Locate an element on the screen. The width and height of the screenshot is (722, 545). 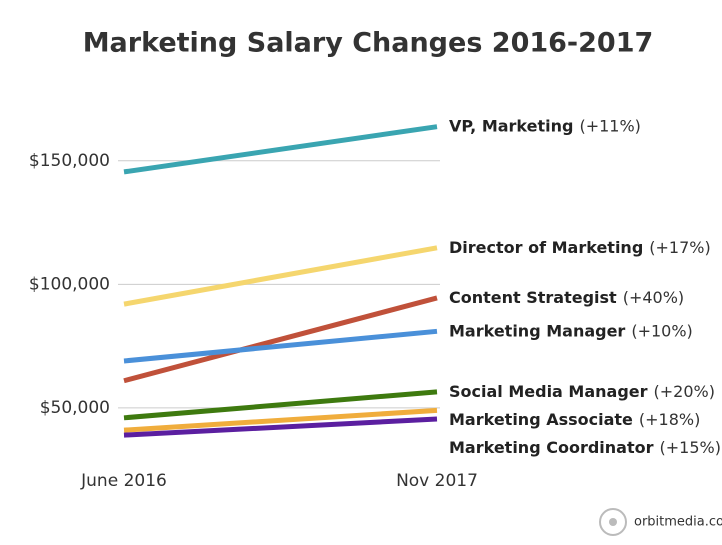
series-label: Marketing Manager (+10%) is located at coordinates (571, 330).